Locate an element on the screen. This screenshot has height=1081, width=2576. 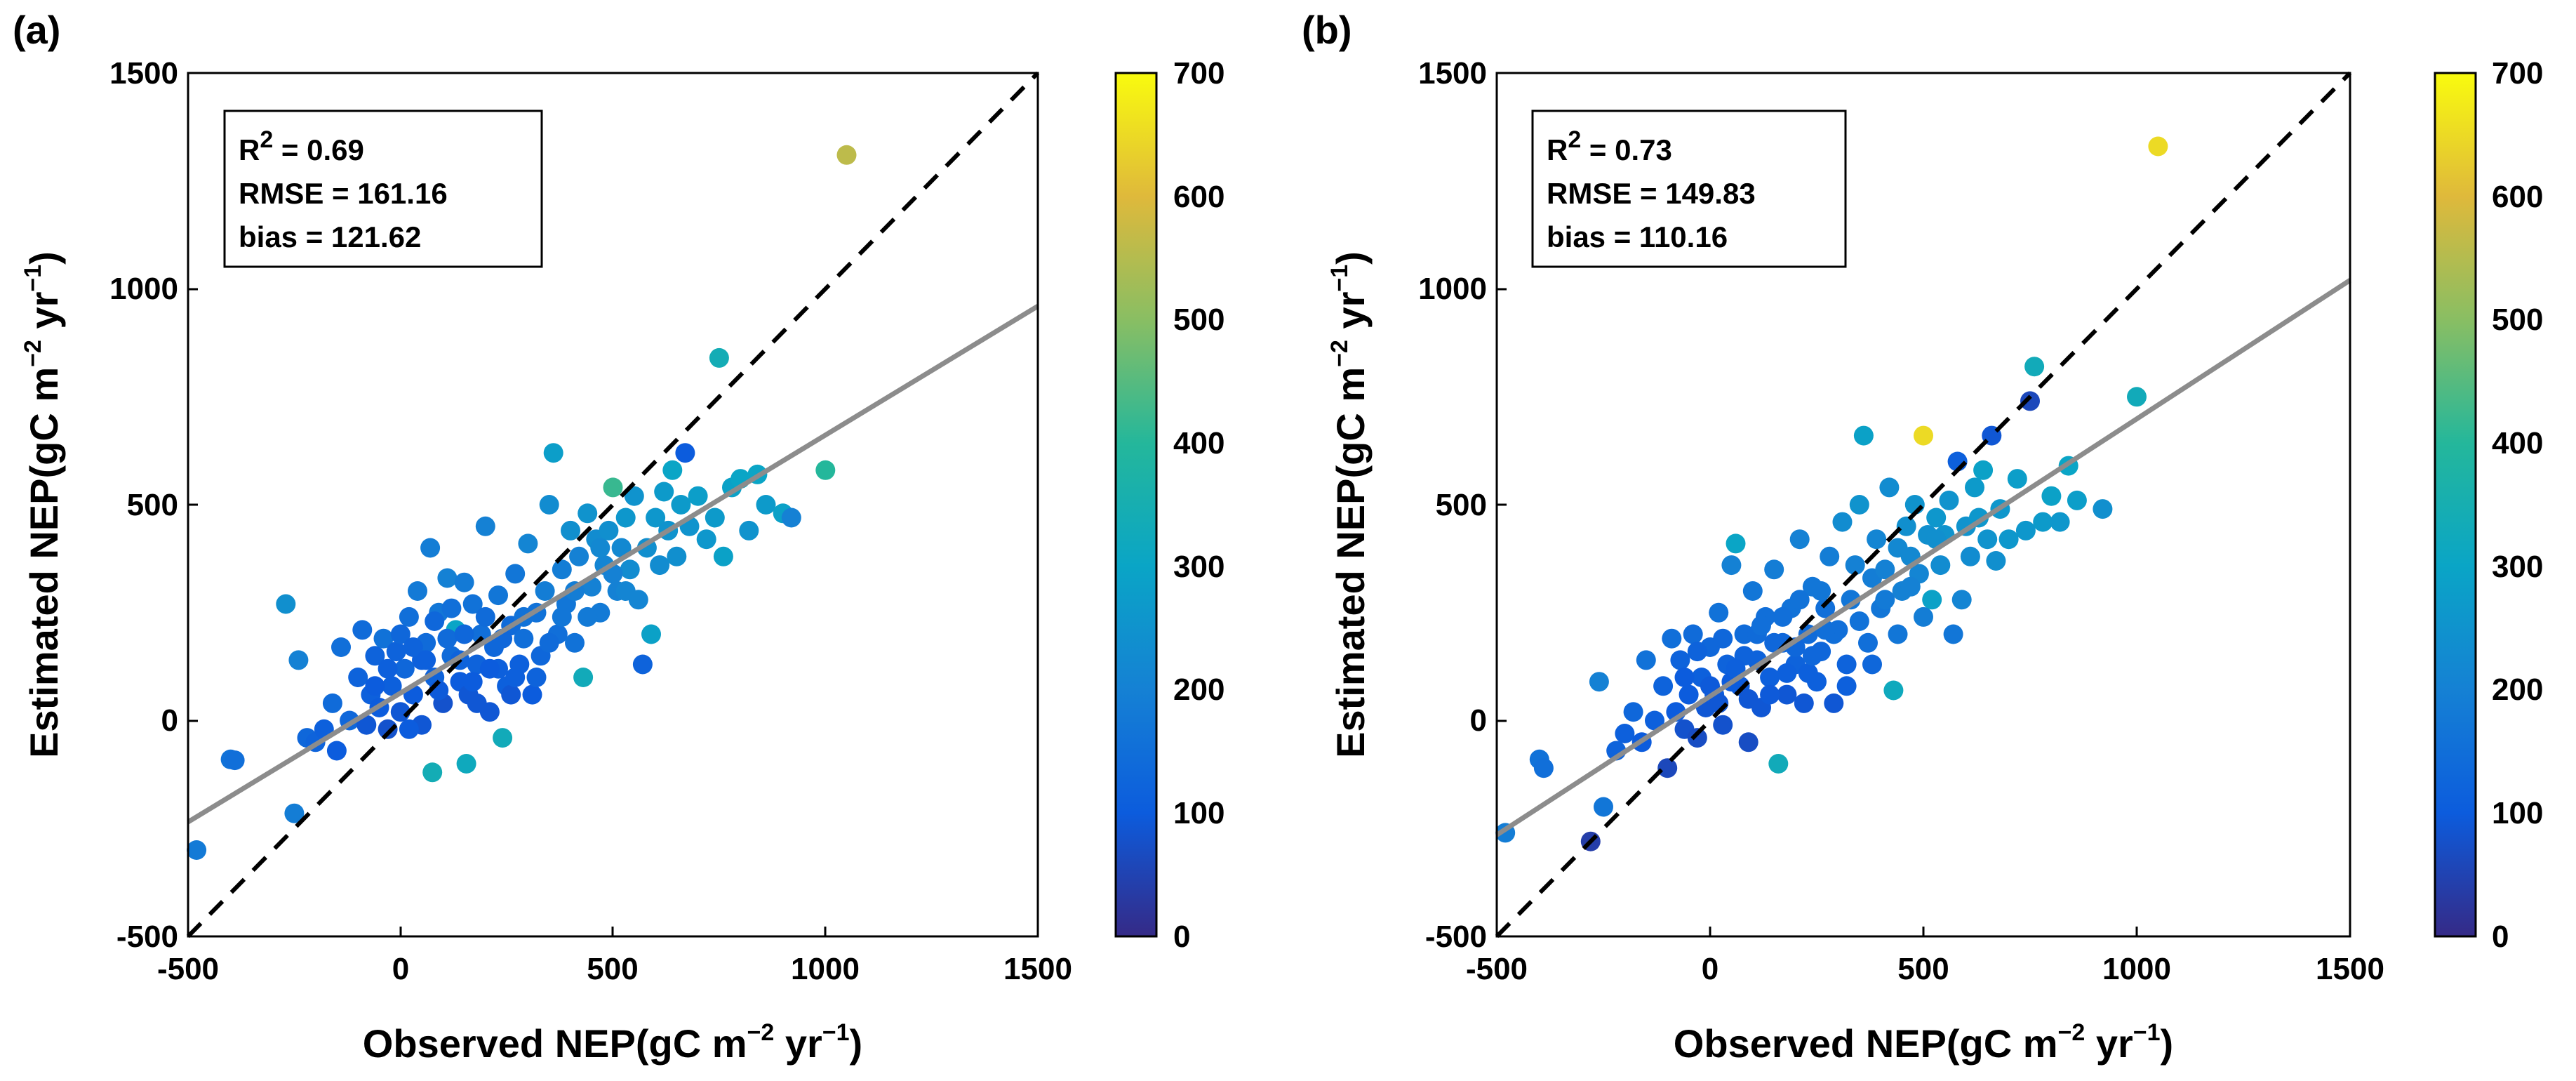
panel-a-y-axis-label: Estimated NEP(gC m−2 yr−1) is located at coordinates (43, 505).